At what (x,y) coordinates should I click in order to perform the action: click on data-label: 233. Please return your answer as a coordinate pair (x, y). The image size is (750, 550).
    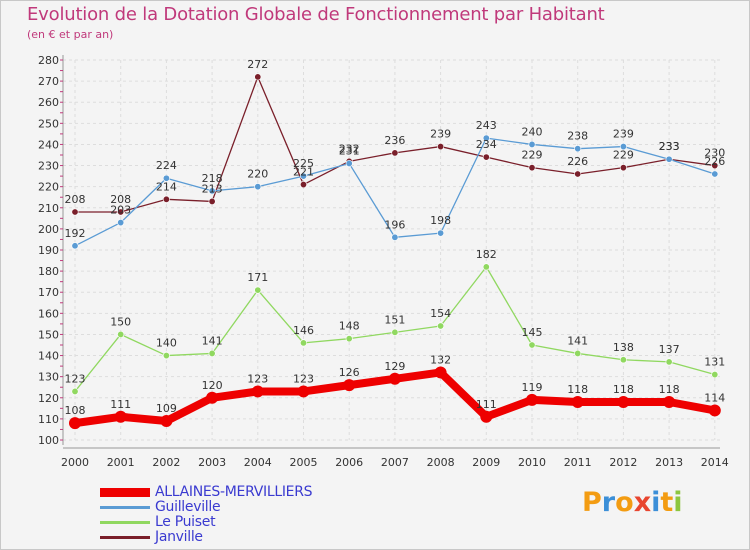
    Looking at the image, I should click on (669, 146).